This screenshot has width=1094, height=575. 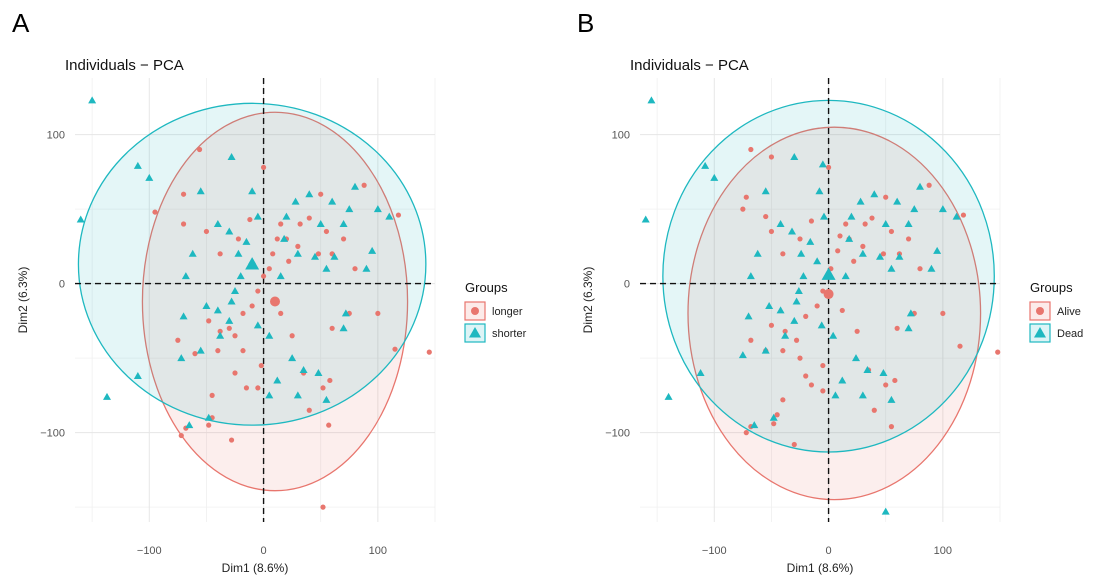 I want to click on legend-label: Dead, so click(x=1070, y=334).